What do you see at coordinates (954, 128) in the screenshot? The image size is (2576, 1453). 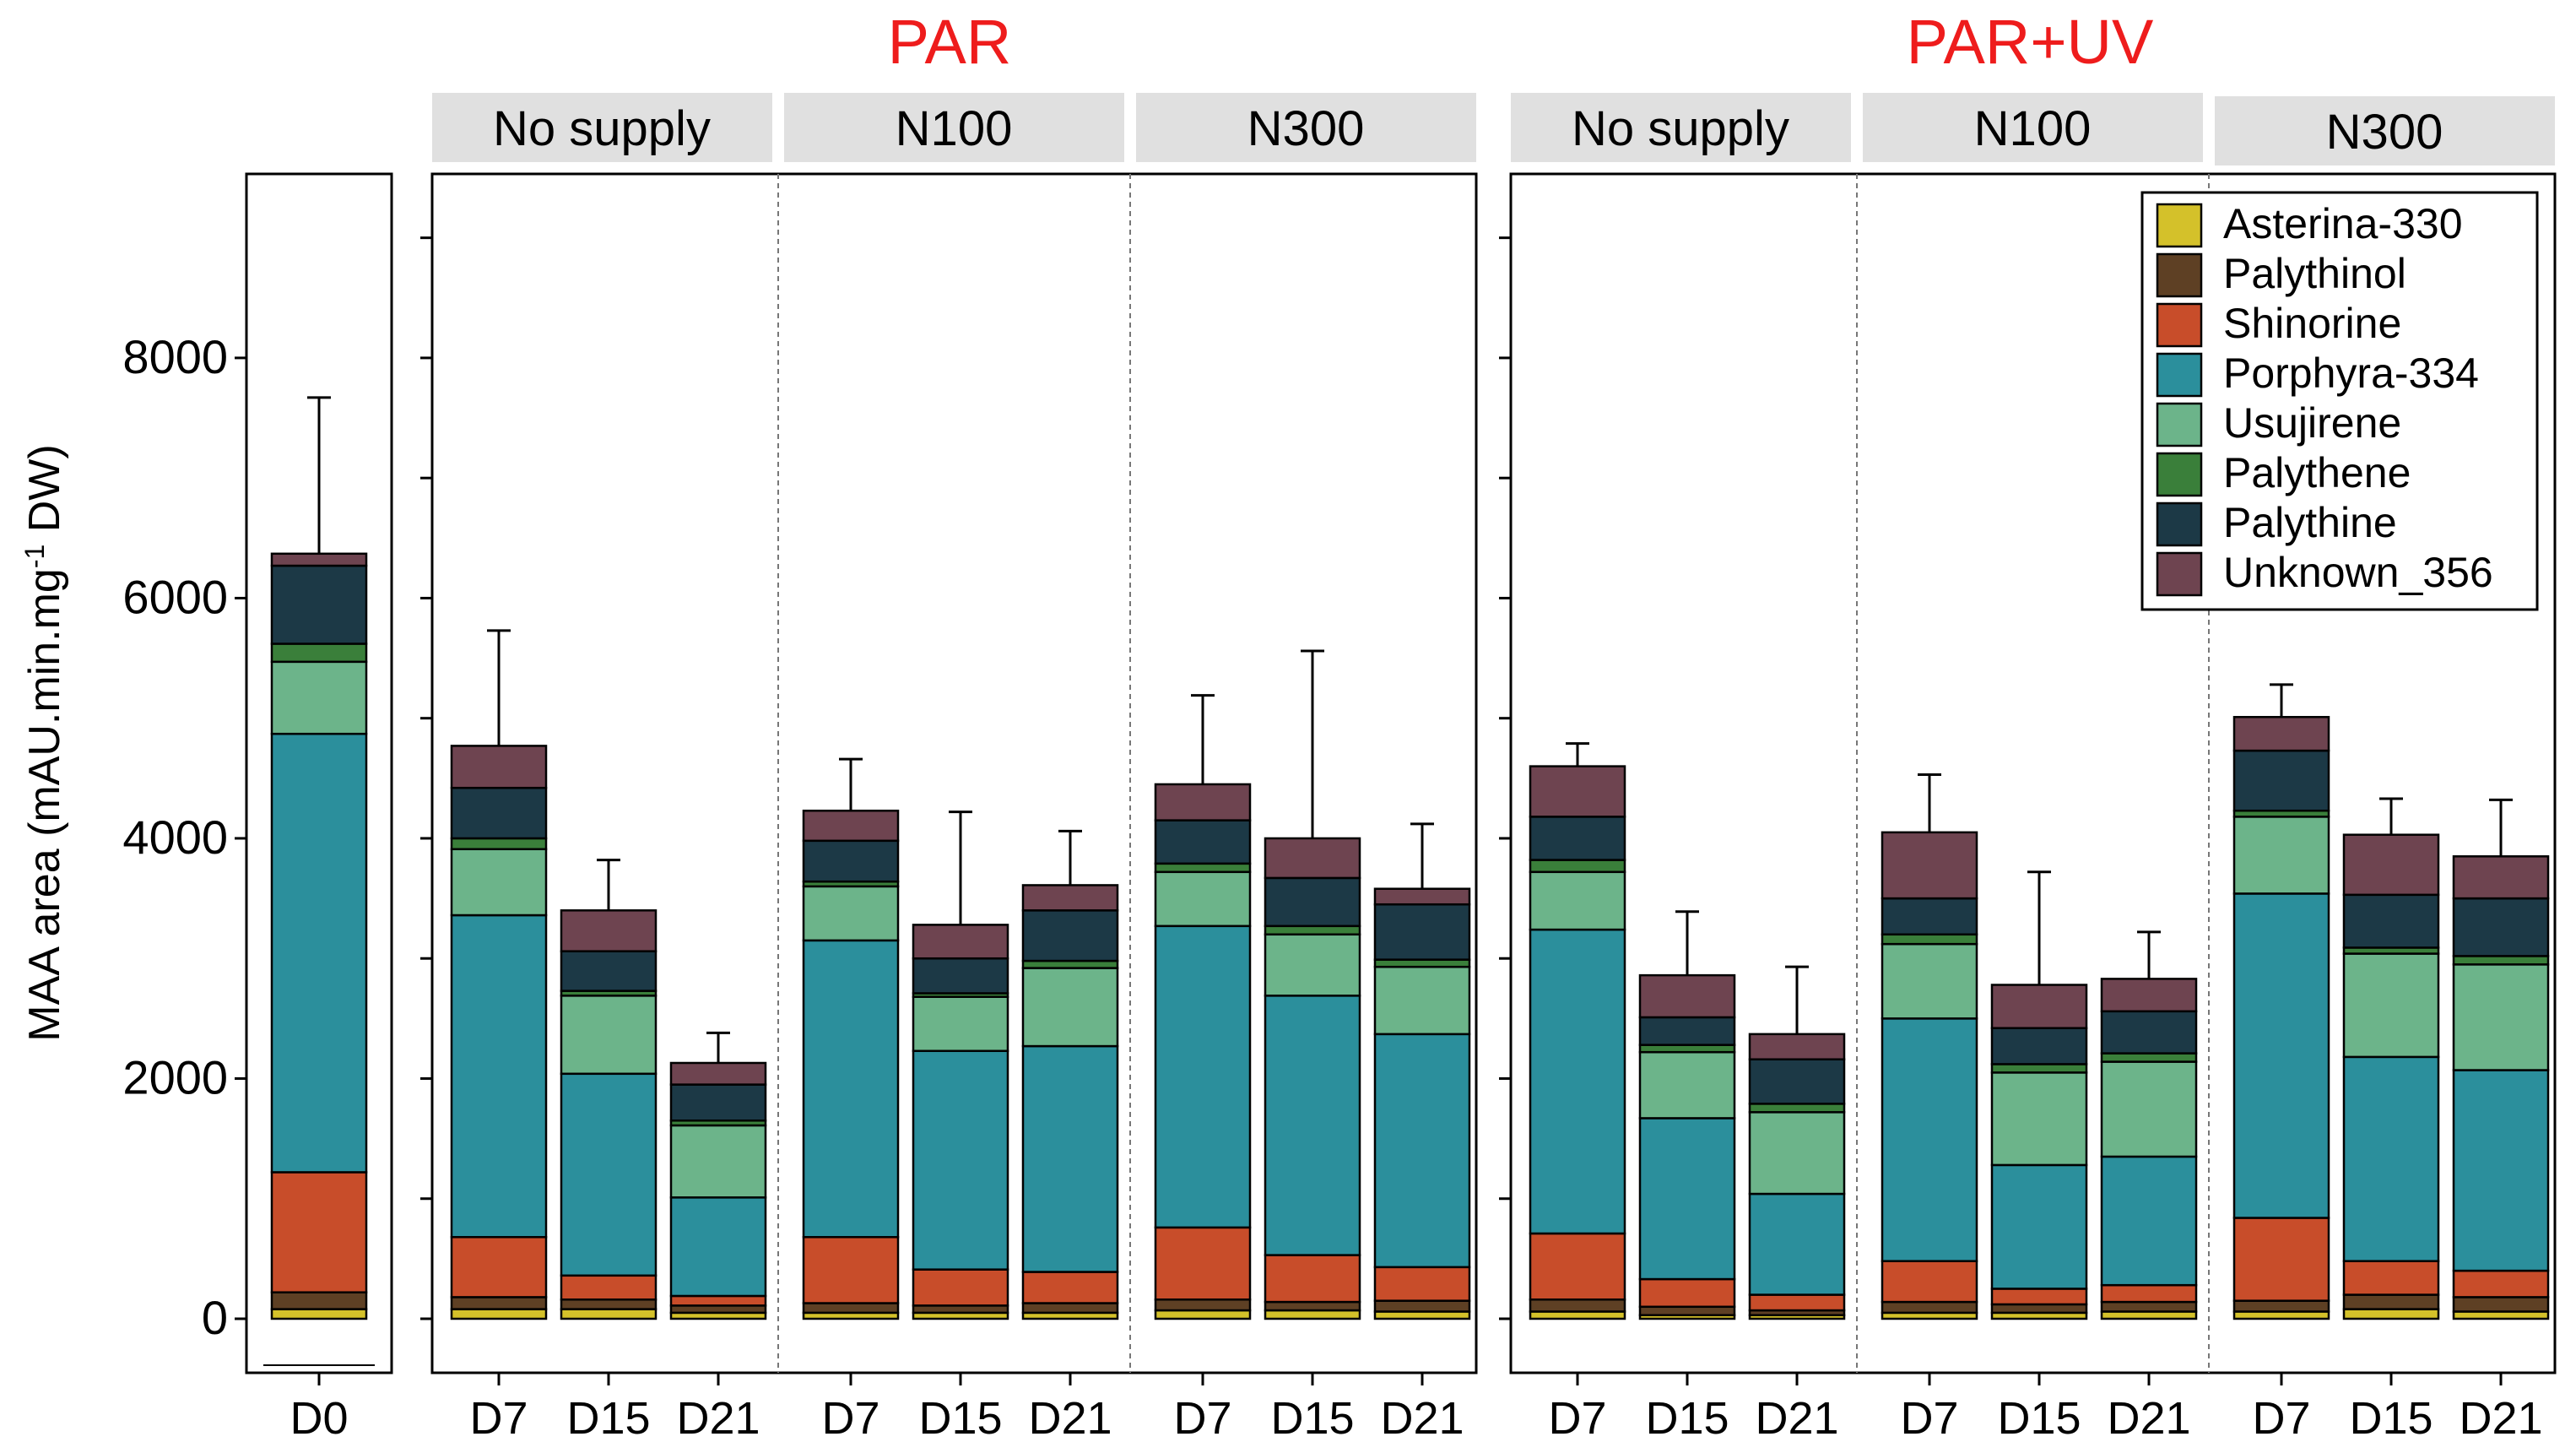 I see `strip-label-par-n100: N100` at bounding box center [954, 128].